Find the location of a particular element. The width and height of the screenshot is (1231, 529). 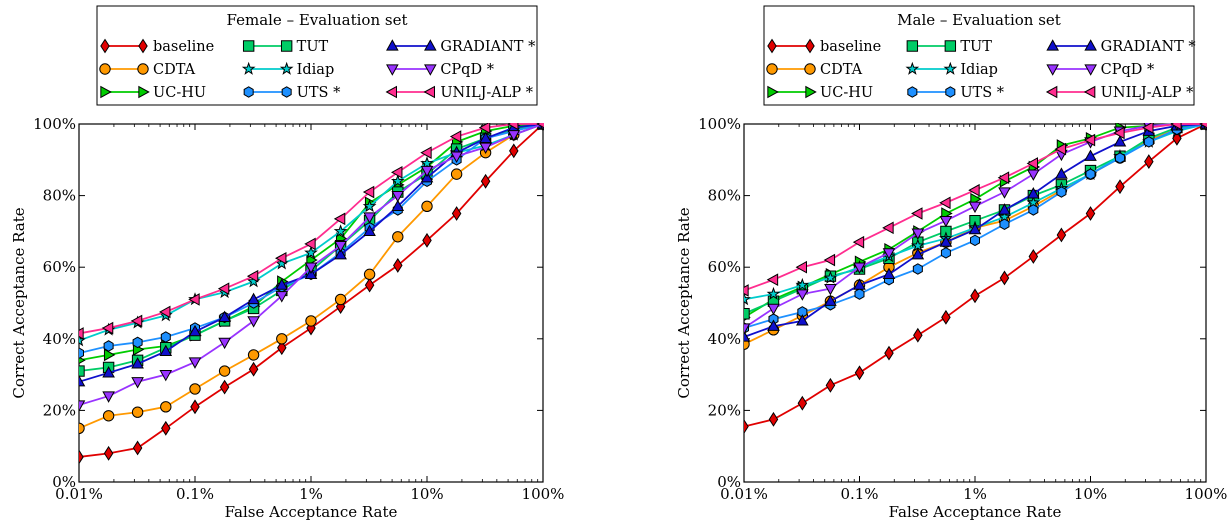

x-tick-label: 100% is located at coordinates (1206, 494).